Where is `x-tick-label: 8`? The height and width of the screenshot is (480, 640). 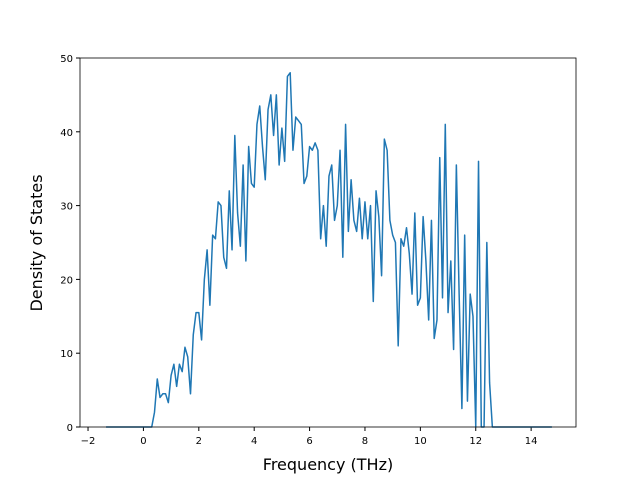
x-tick-label: 8 is located at coordinates (365, 441).